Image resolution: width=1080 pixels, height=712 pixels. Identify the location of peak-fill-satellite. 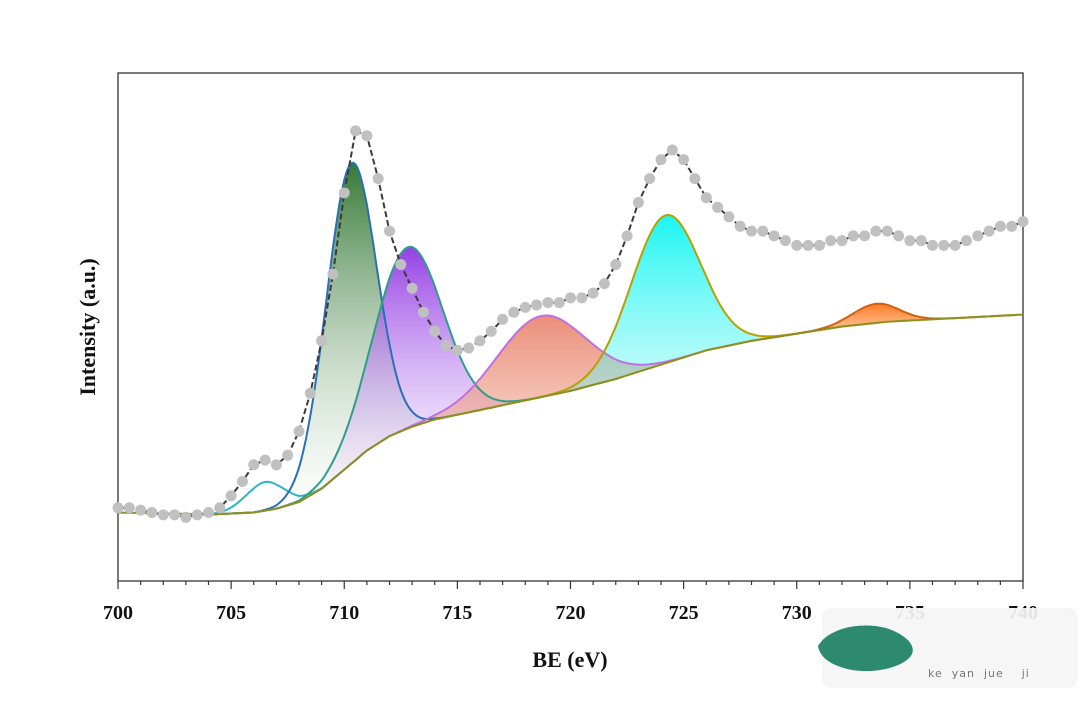
(541, 412).